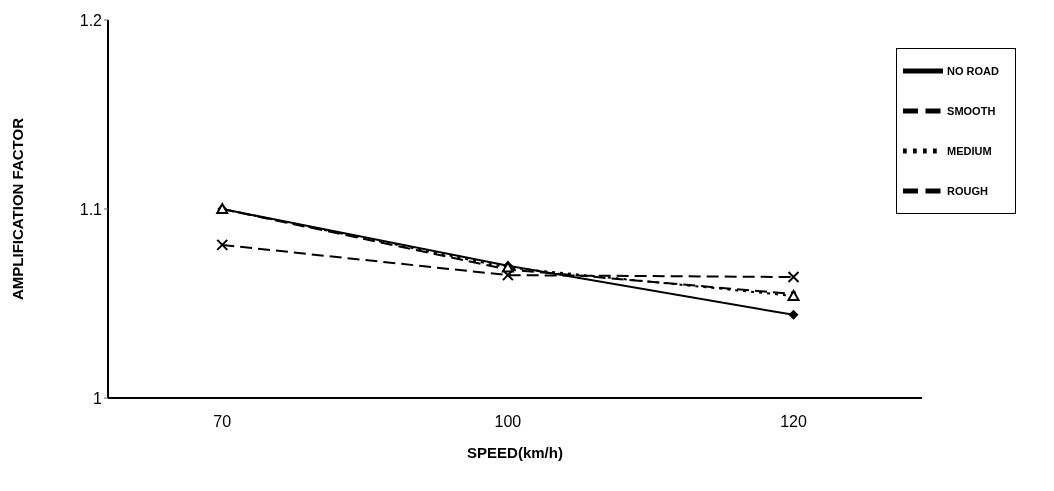 This screenshot has height=491, width=1054. I want to click on y-tick-label: 1.1, so click(91, 209).